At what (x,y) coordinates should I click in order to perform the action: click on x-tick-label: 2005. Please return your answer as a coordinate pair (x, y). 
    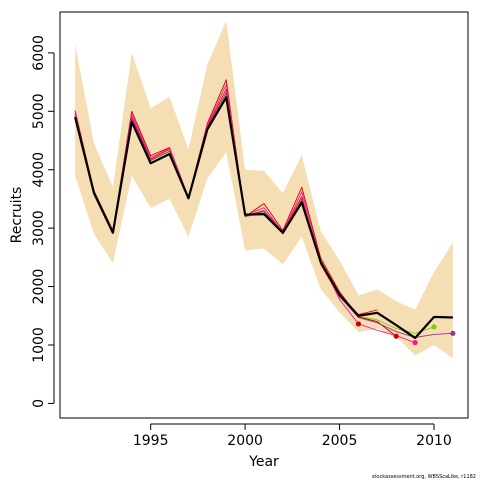
    Looking at the image, I should click on (340, 441).